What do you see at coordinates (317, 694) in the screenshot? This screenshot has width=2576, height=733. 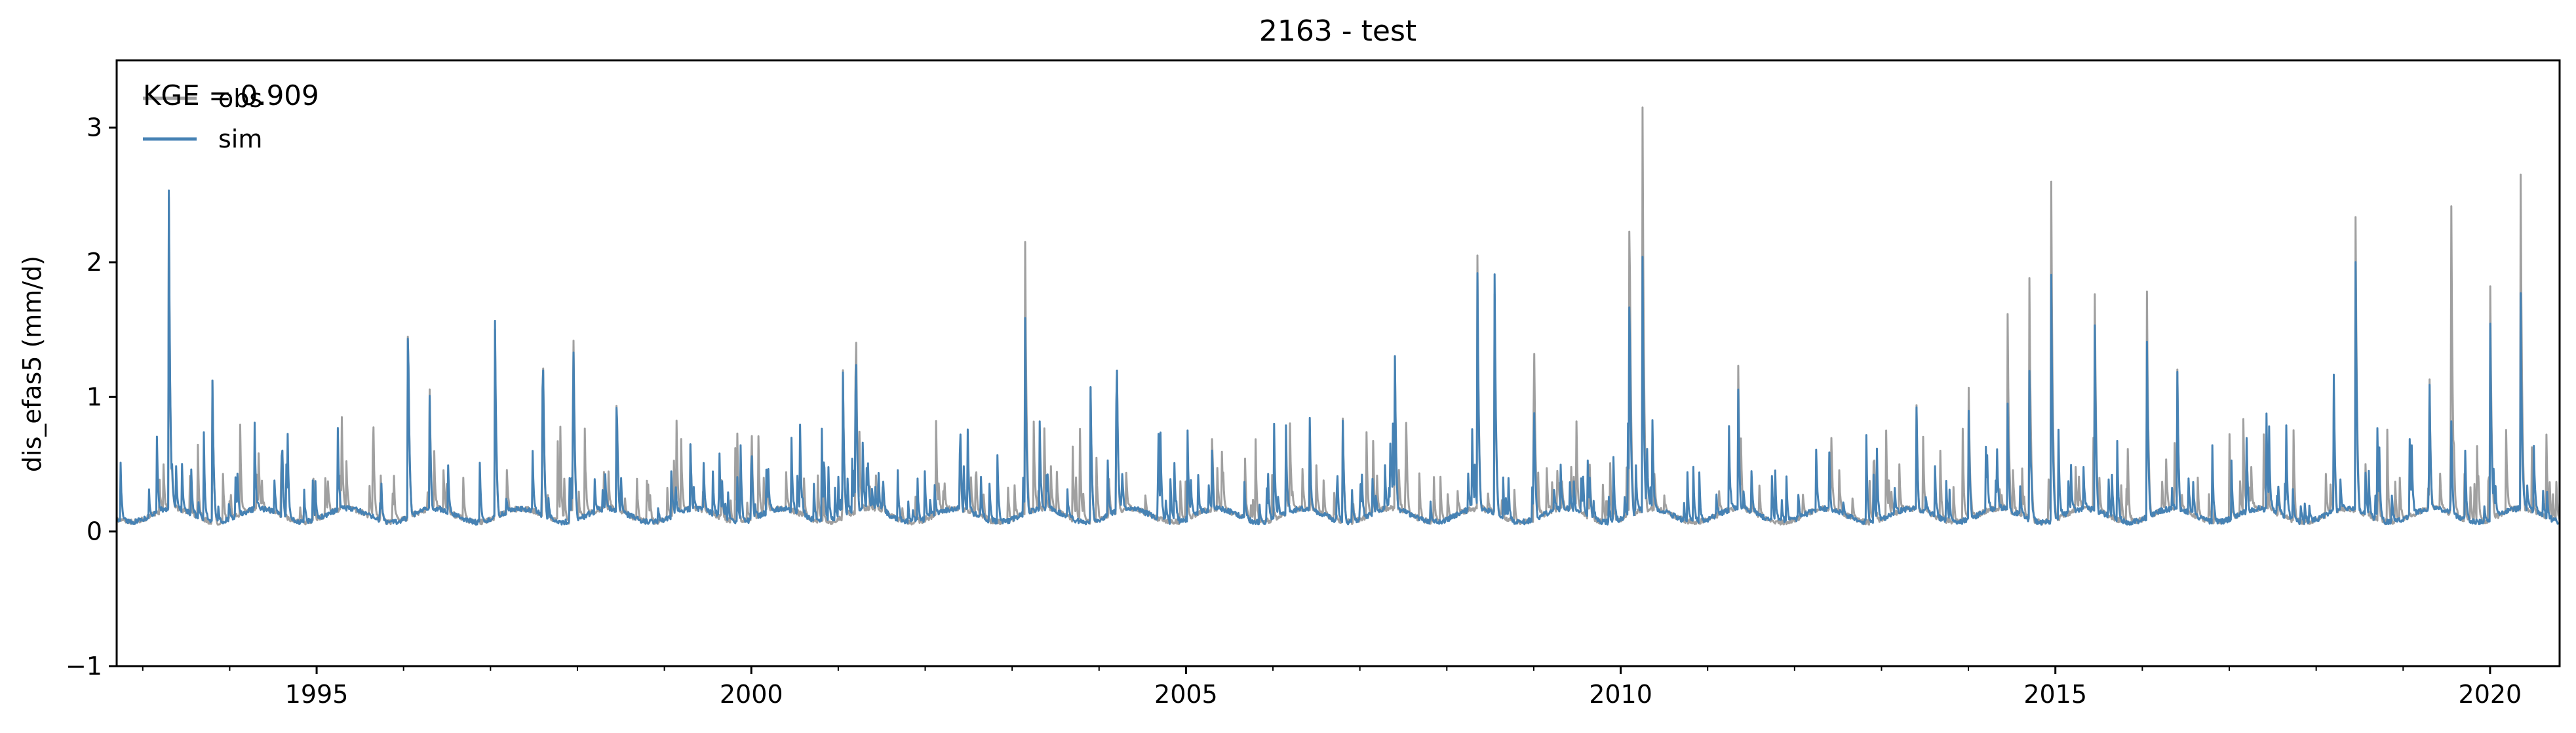 I see `x-tick-label: 1995` at bounding box center [317, 694].